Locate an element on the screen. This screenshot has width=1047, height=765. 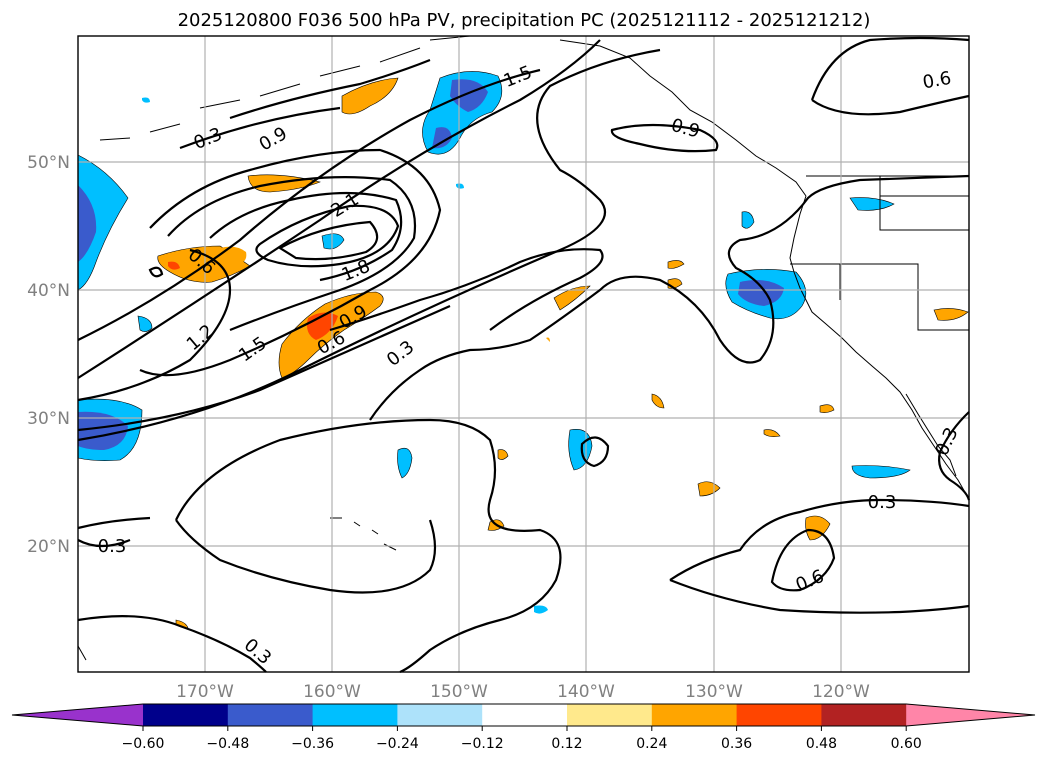
latitude-labels: 50°N 40°N 30°N 20°N is located at coordinates (48, 355).